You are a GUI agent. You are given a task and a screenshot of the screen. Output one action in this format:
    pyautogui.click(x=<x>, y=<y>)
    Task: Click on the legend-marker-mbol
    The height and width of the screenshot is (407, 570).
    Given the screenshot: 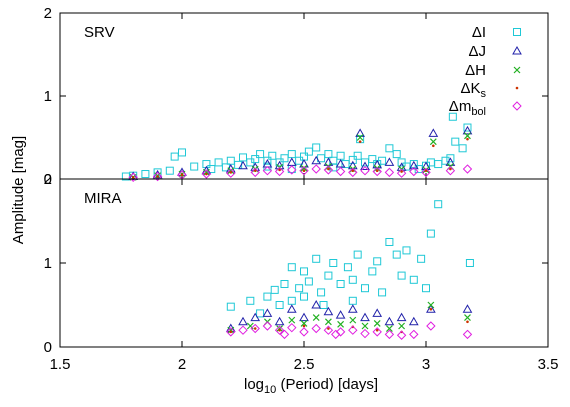 What is the action you would take?
    pyautogui.click(x=517, y=106)
    